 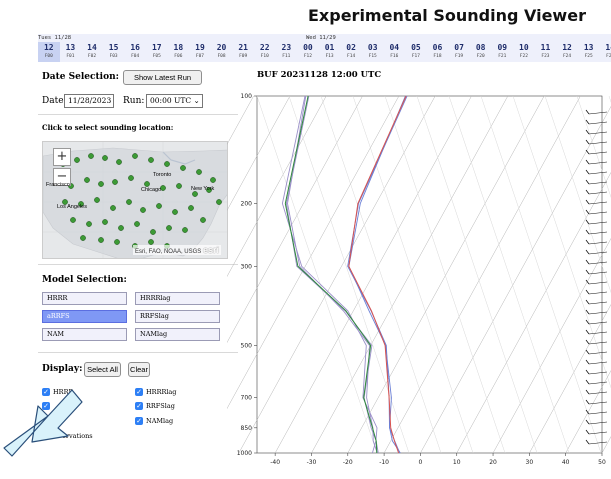 I want to click on timeline-hour: 07 F19, so click(x=459, y=52).